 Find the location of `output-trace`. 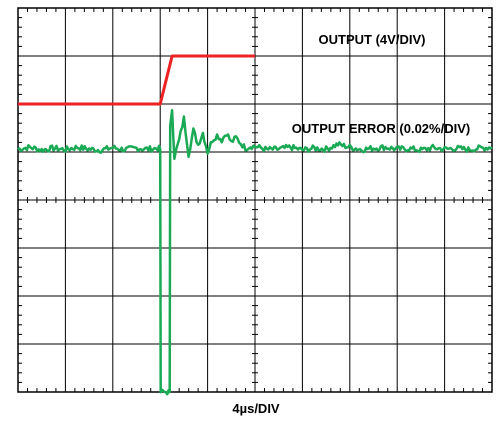

output-trace is located at coordinates (136, 80).